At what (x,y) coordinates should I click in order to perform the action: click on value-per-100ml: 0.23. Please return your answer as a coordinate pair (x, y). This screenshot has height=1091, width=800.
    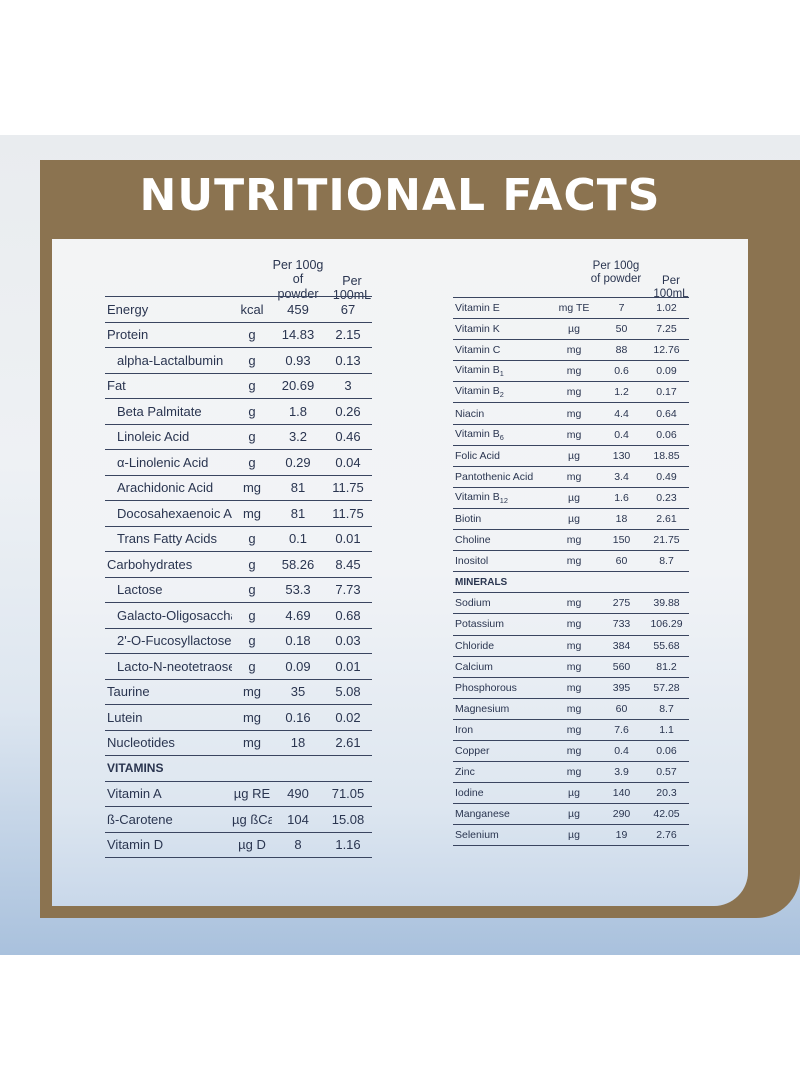
    Looking at the image, I should click on (666, 498).